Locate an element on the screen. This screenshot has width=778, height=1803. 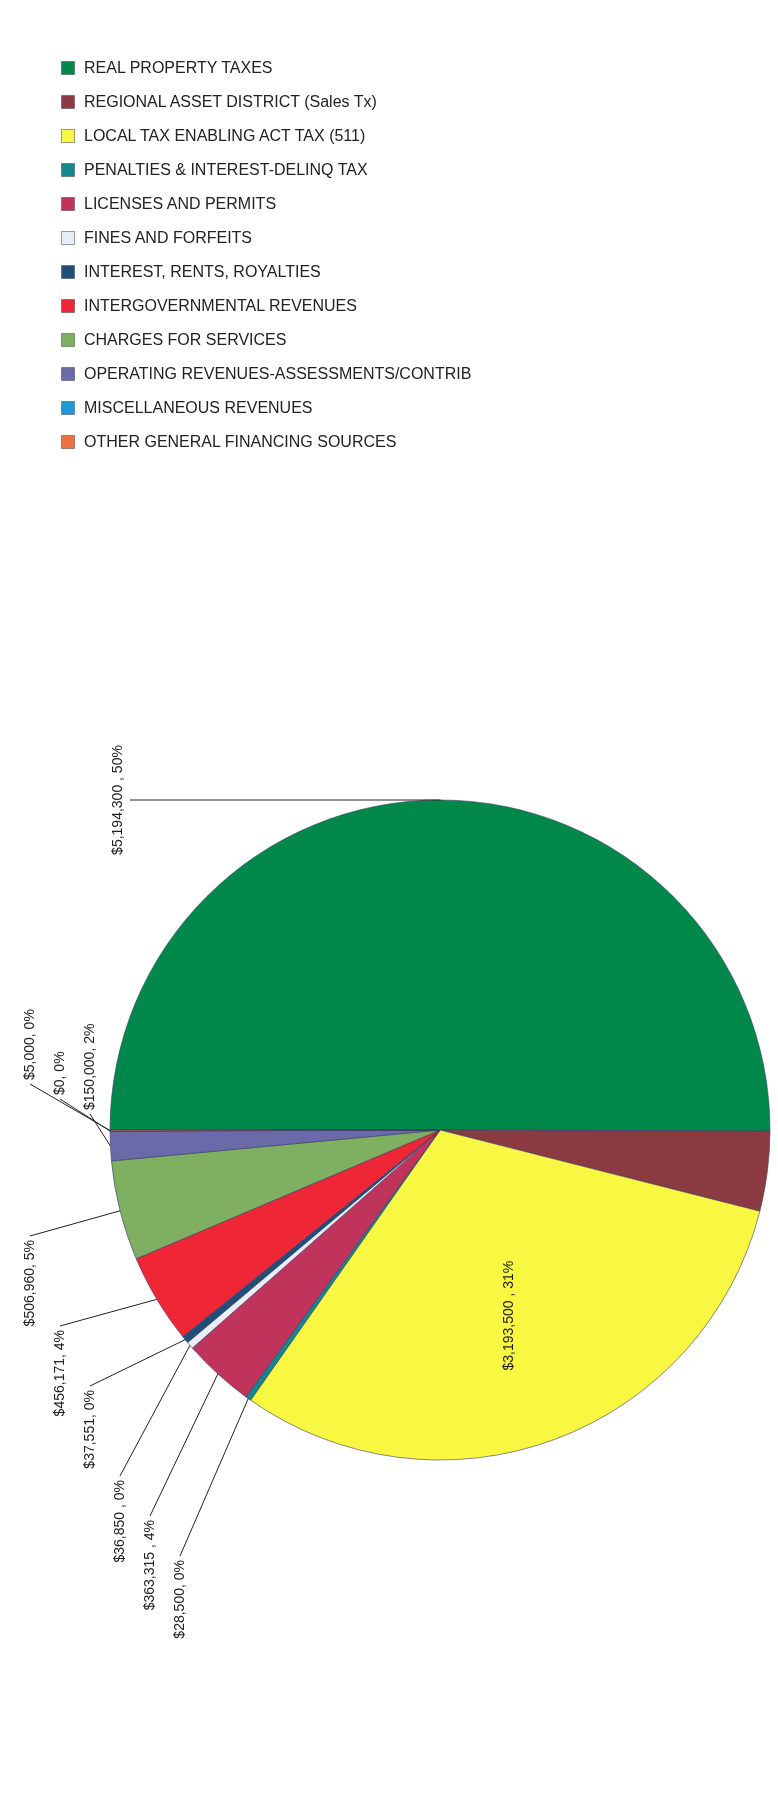
data-label: $506,960, 5% is located at coordinates (29, 1283).